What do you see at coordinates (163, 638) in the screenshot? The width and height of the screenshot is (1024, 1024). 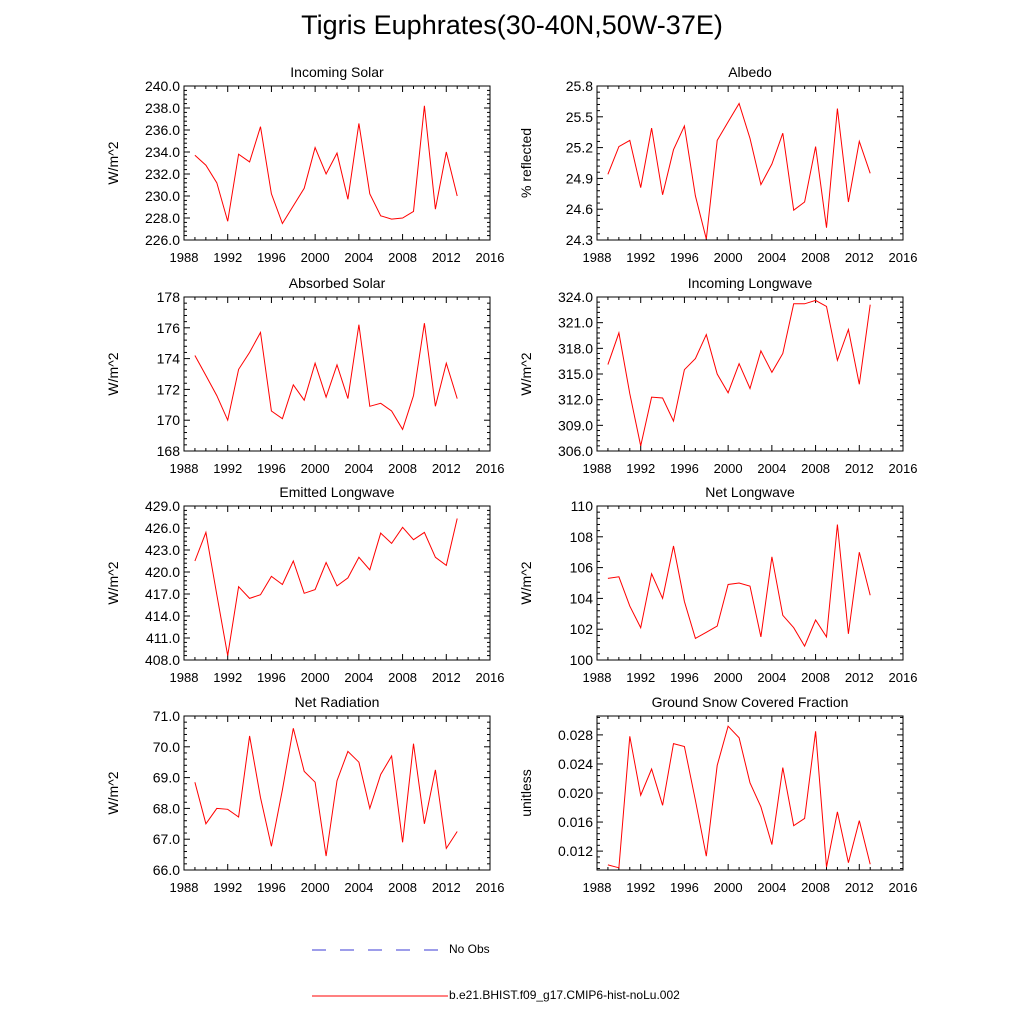 I see `y-tick-label: 411.0` at bounding box center [163, 638].